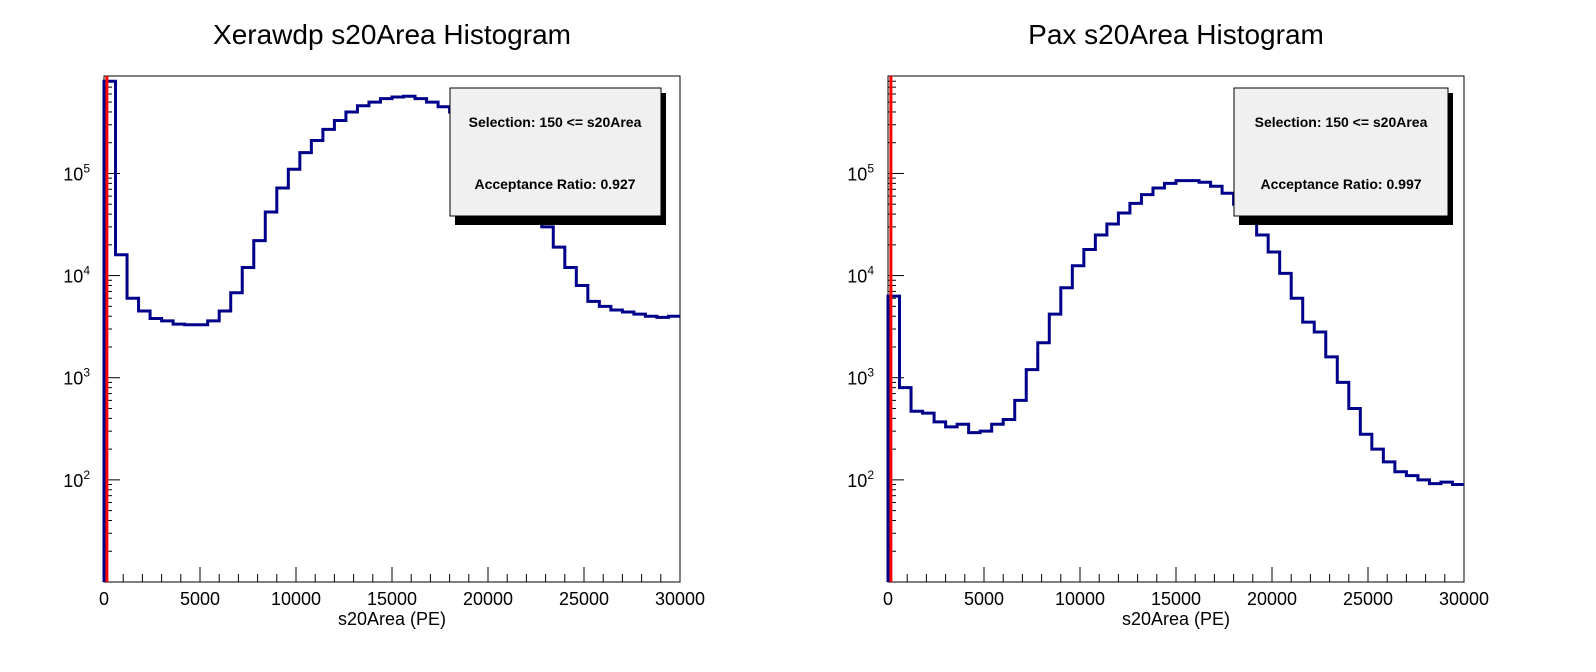  What do you see at coordinates (554, 184) in the screenshot?
I see `stats-acceptance-text: Acceptance Ratio: 0.927` at bounding box center [554, 184].